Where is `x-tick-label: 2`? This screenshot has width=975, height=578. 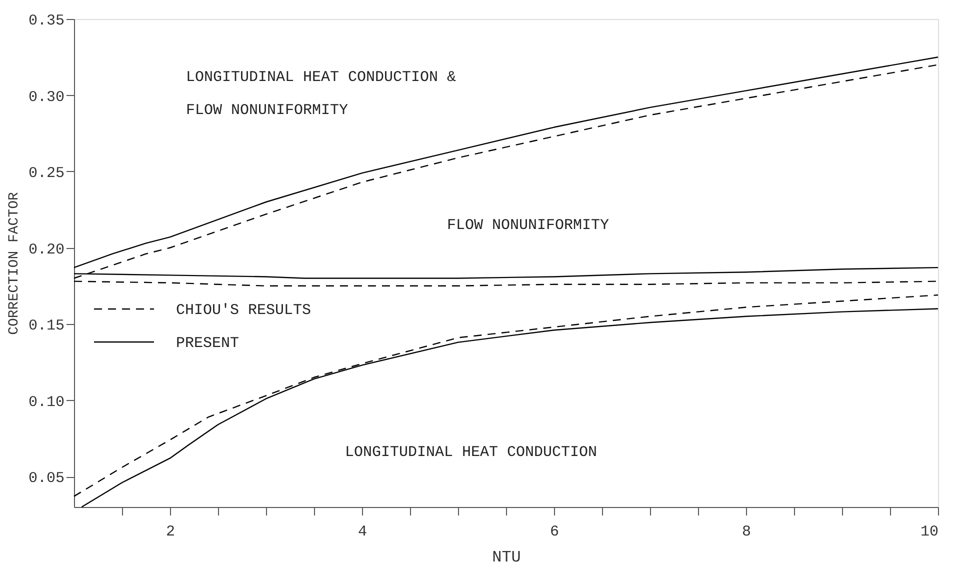
x-tick-label: 2 is located at coordinates (171, 532).